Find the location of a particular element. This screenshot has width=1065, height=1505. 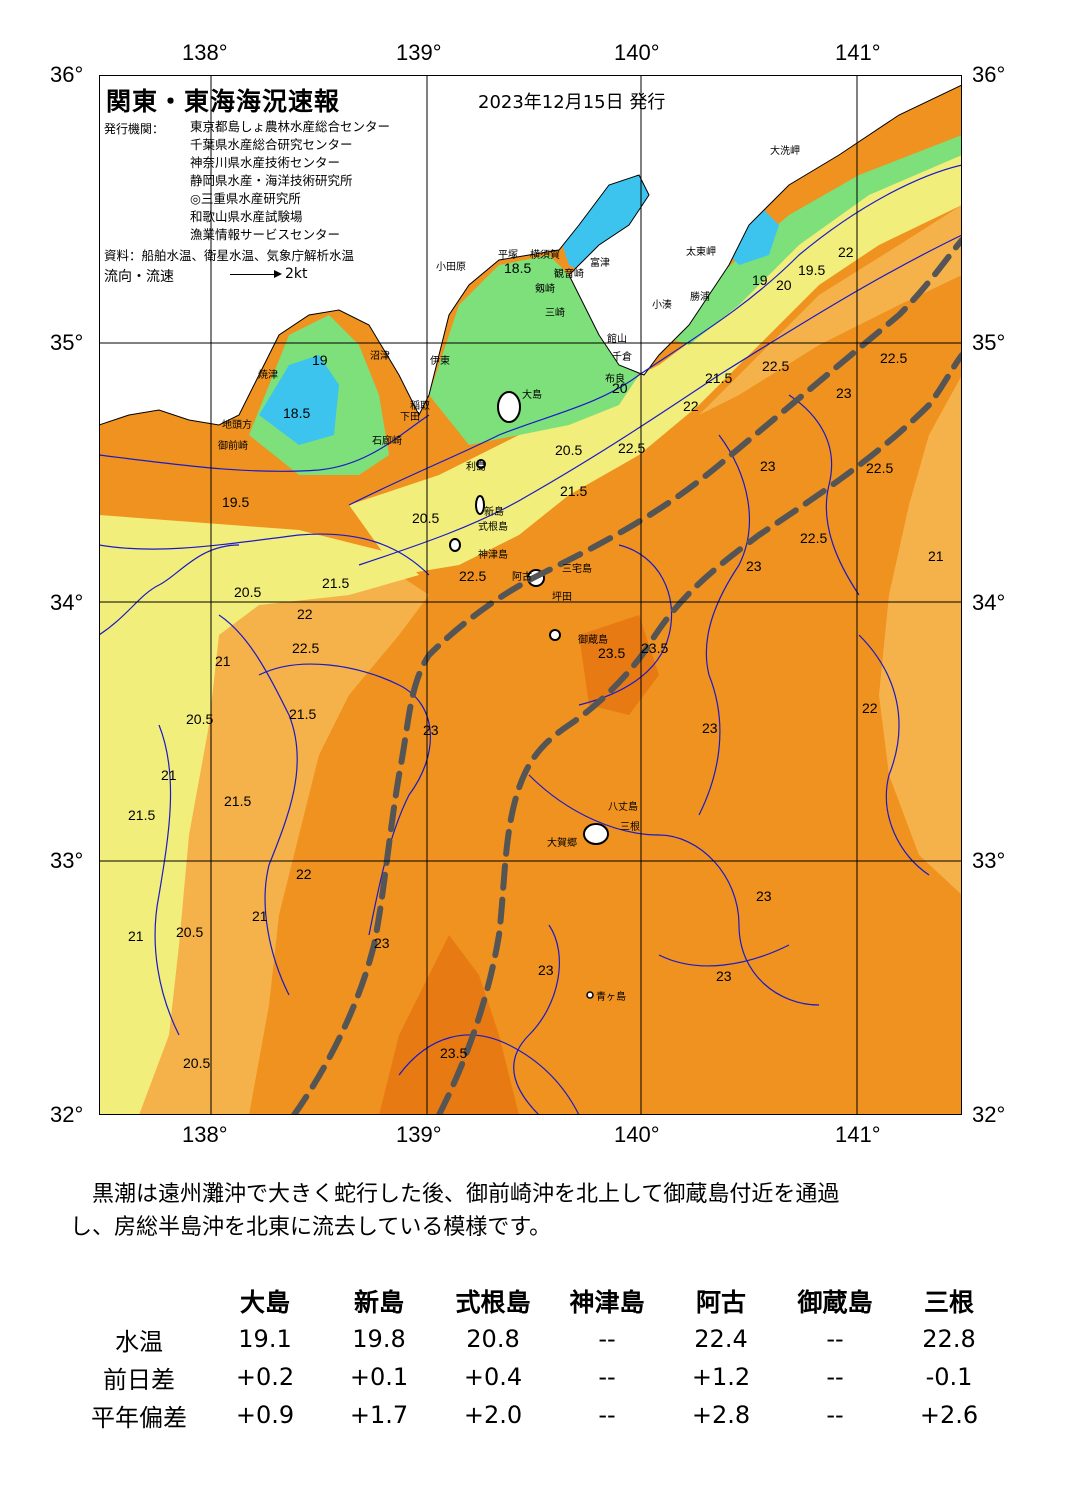

site-header: 御蔵島 is located at coordinates (835, 1302).